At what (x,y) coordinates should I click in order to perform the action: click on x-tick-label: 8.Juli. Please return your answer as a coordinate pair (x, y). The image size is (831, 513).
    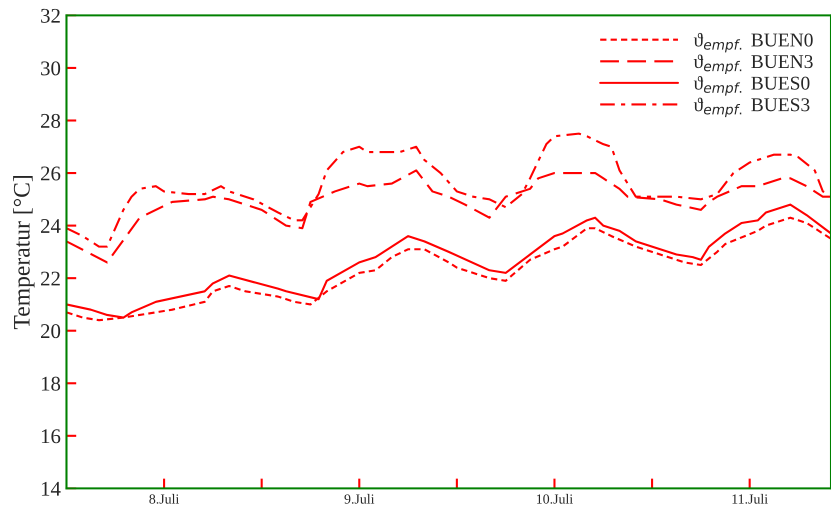
    Looking at the image, I should click on (164, 499).